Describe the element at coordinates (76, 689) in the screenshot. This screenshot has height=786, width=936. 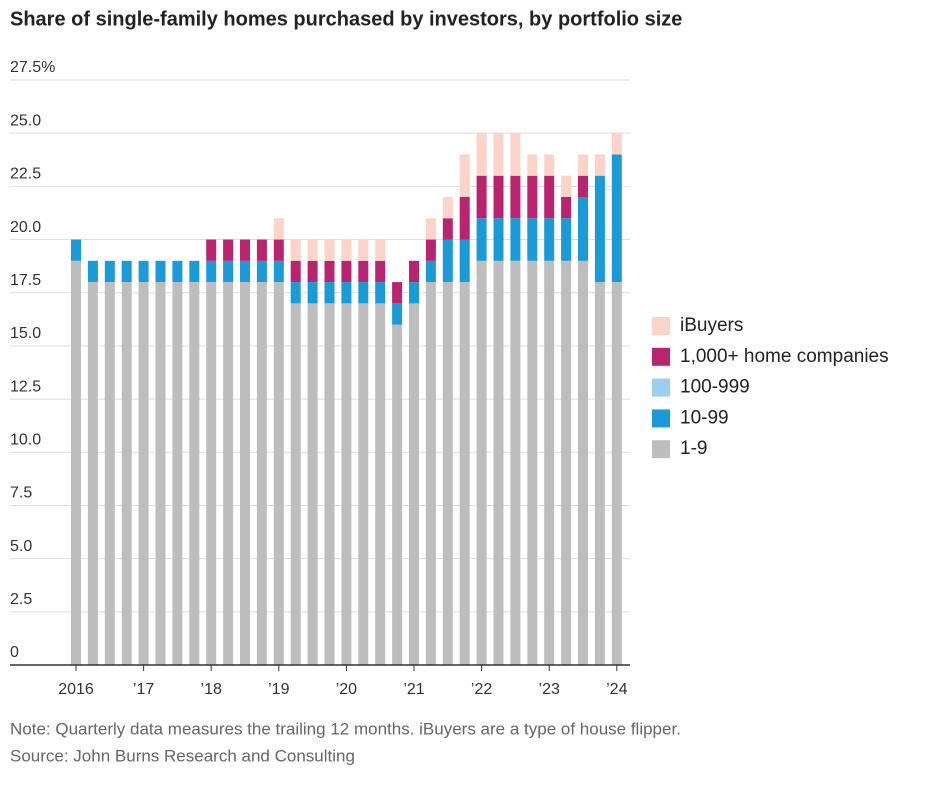
I see `x-tick-label: 2016` at that location.